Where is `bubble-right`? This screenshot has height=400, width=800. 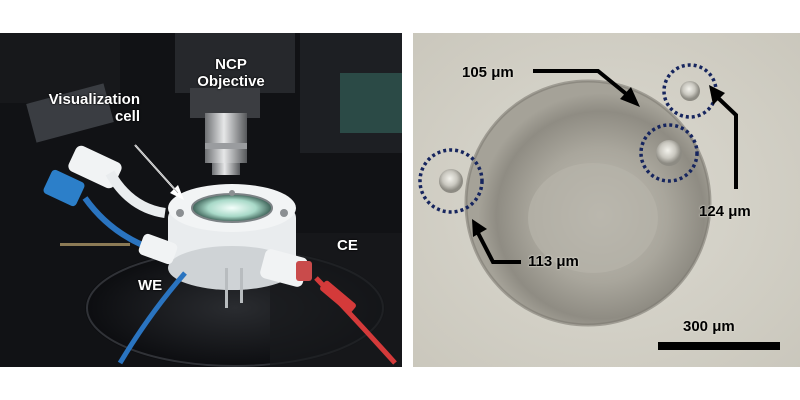 bubble-right is located at coordinates (669, 153).